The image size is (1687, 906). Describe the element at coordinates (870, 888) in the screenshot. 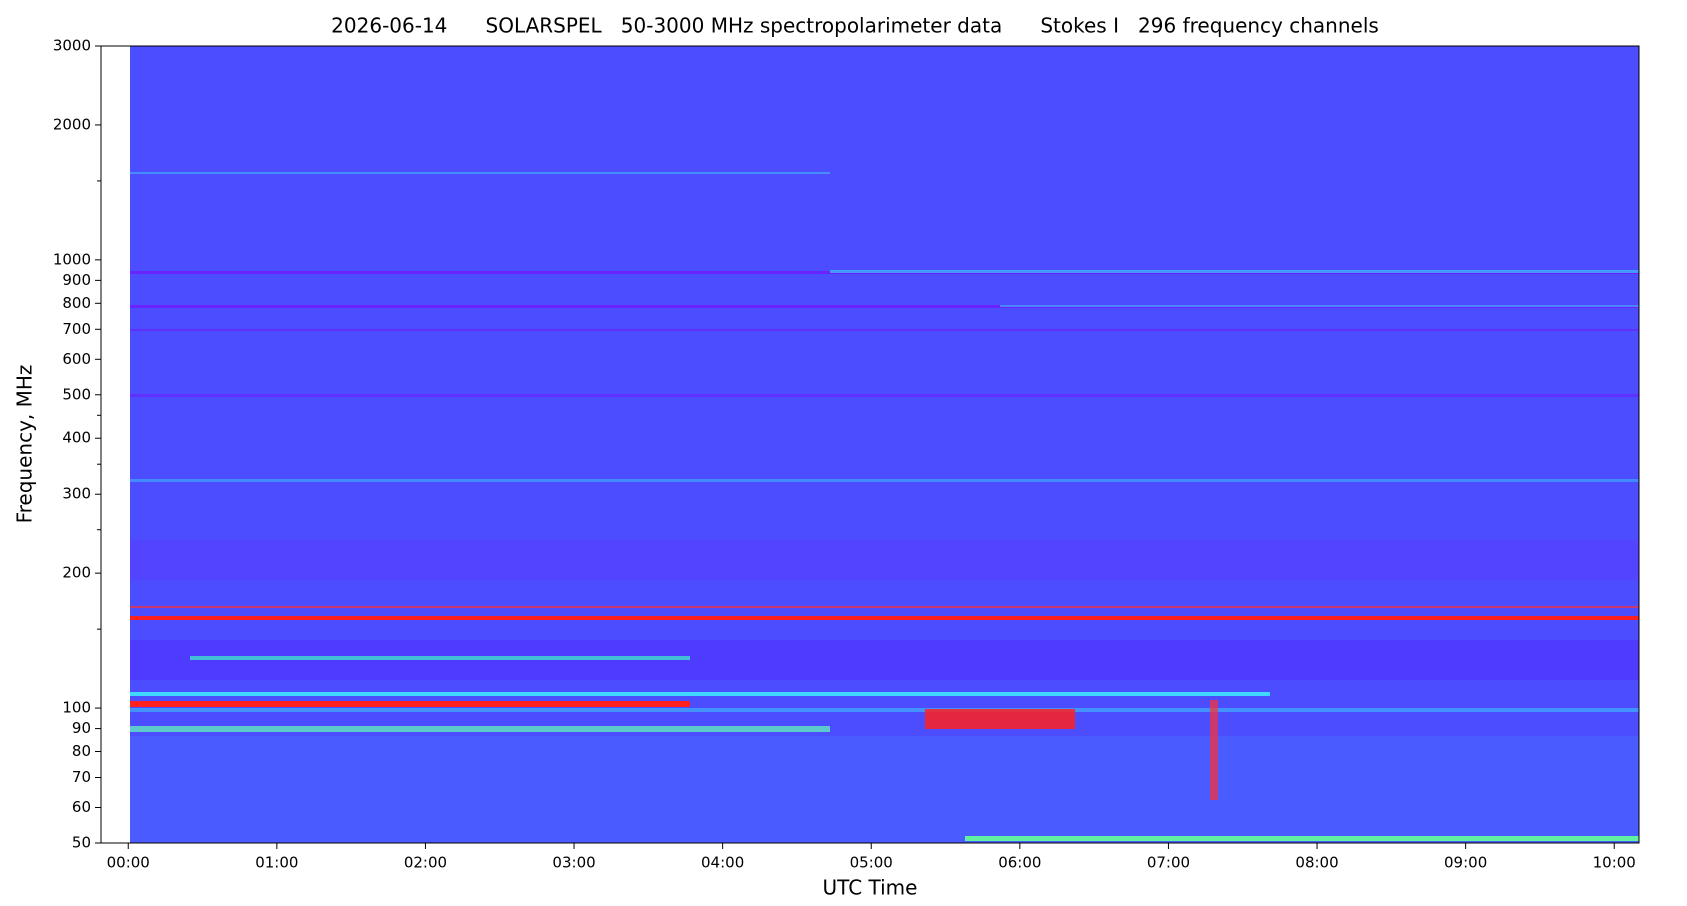

I see `x-axis-label: UTC Time` at that location.